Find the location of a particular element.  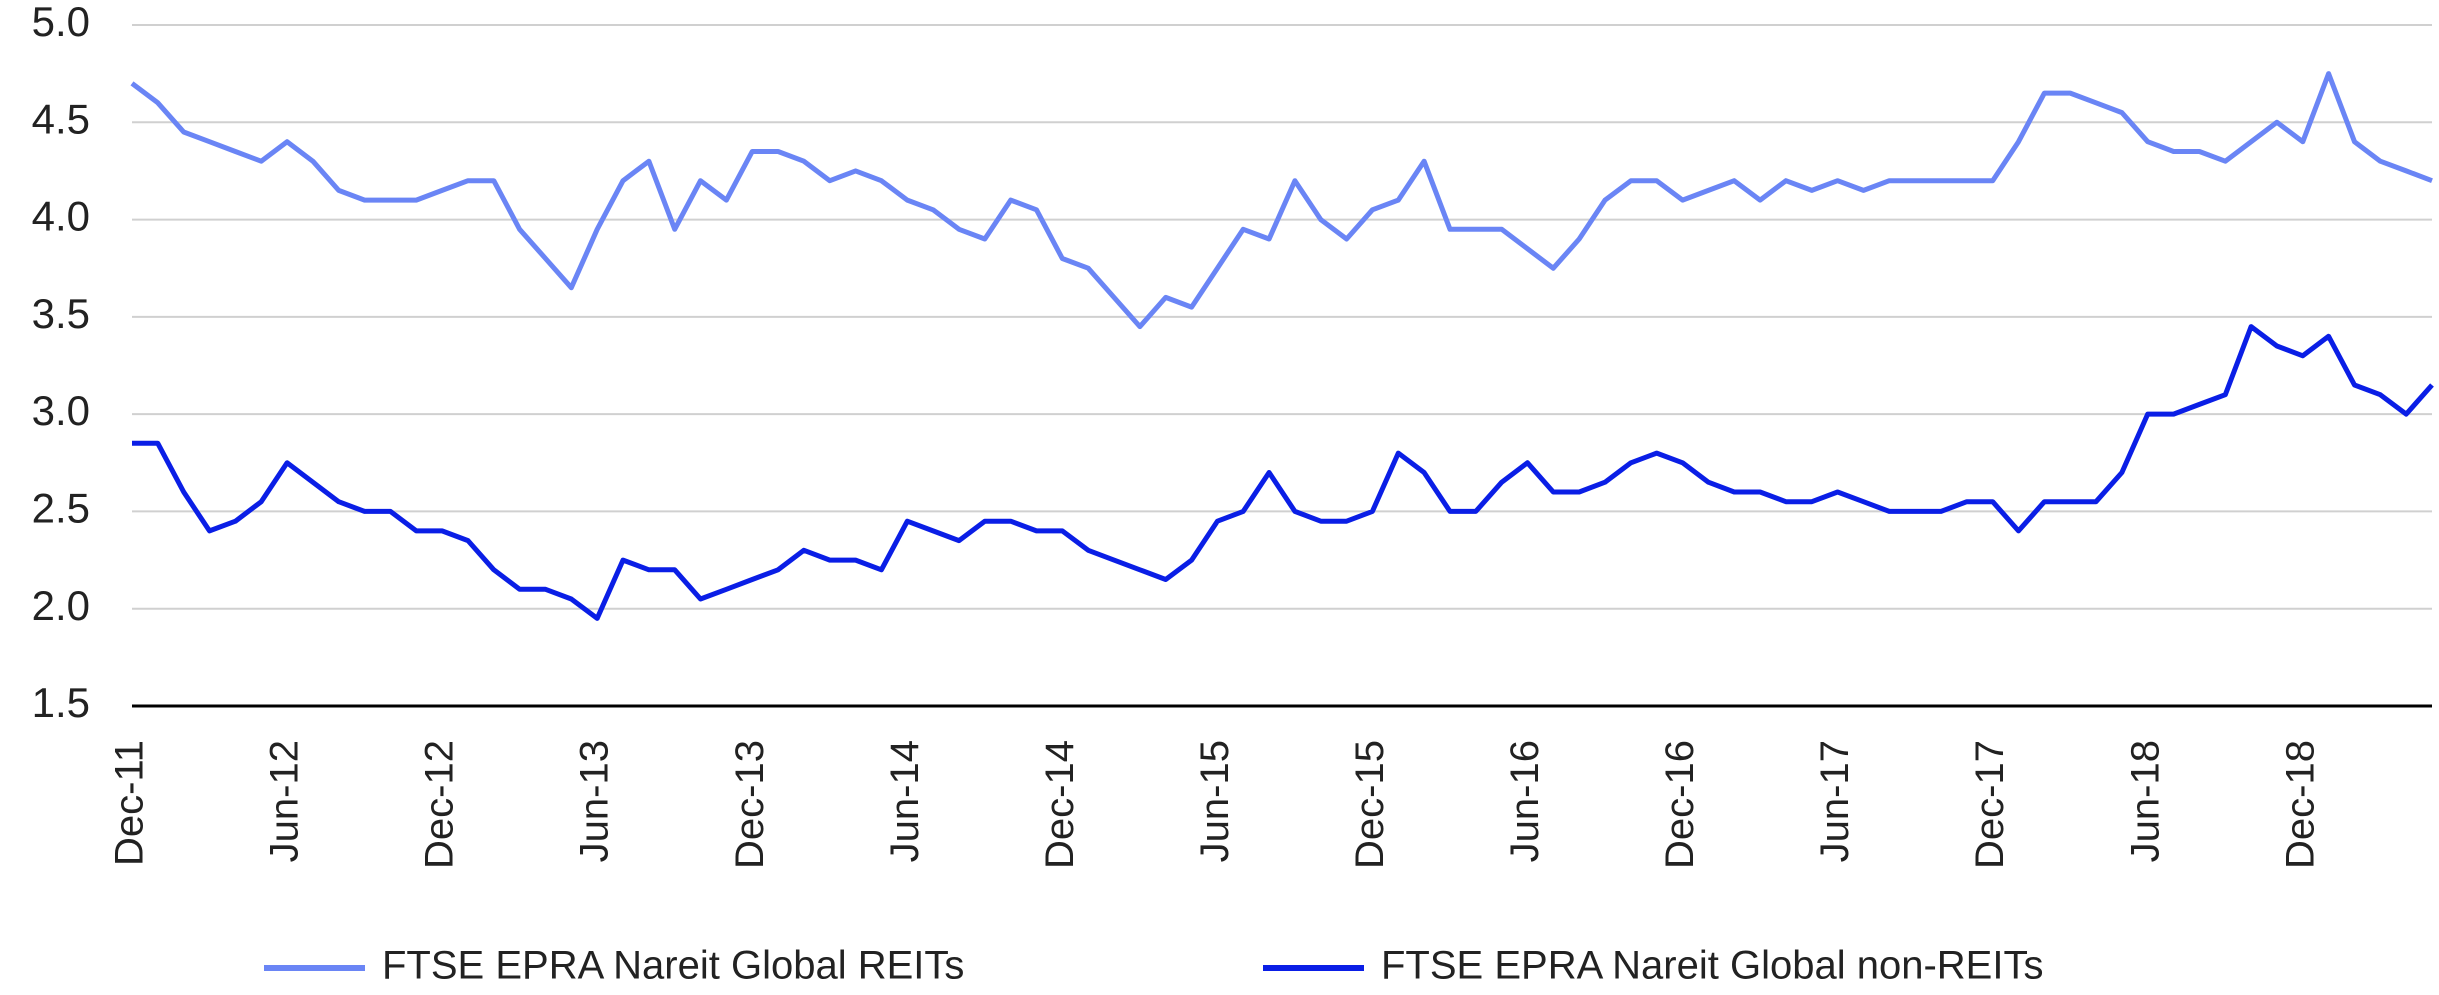

x-tick-label: Dec-16 is located at coordinates (1680, 804).